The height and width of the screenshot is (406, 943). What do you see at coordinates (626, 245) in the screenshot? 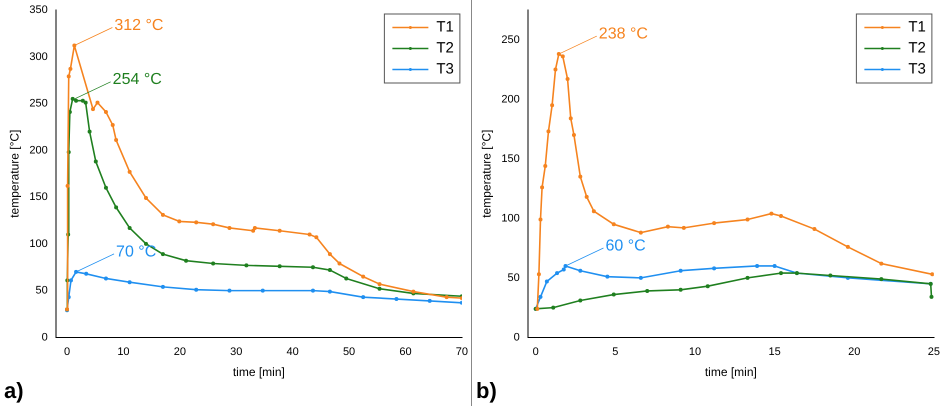
I see `annotation: 60 °C` at bounding box center [626, 245].